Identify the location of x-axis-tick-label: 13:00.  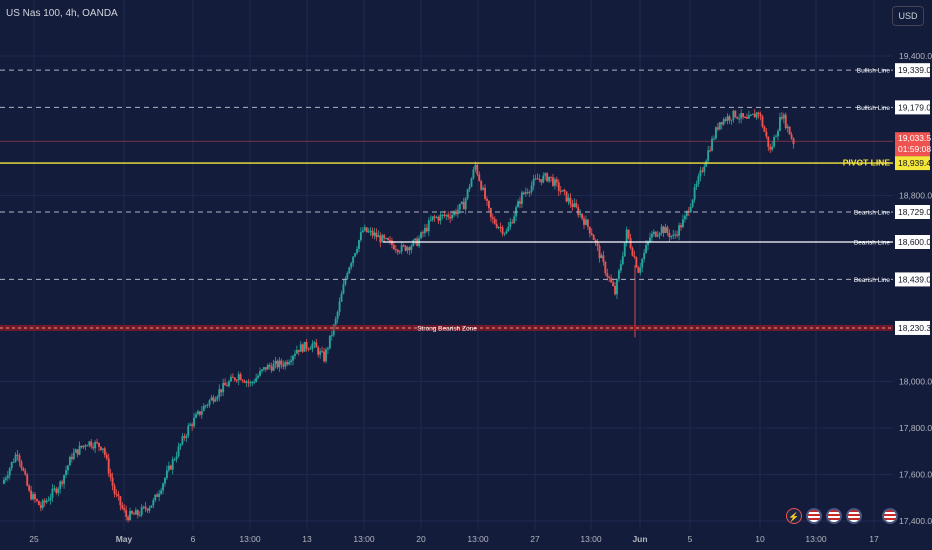
(816, 539).